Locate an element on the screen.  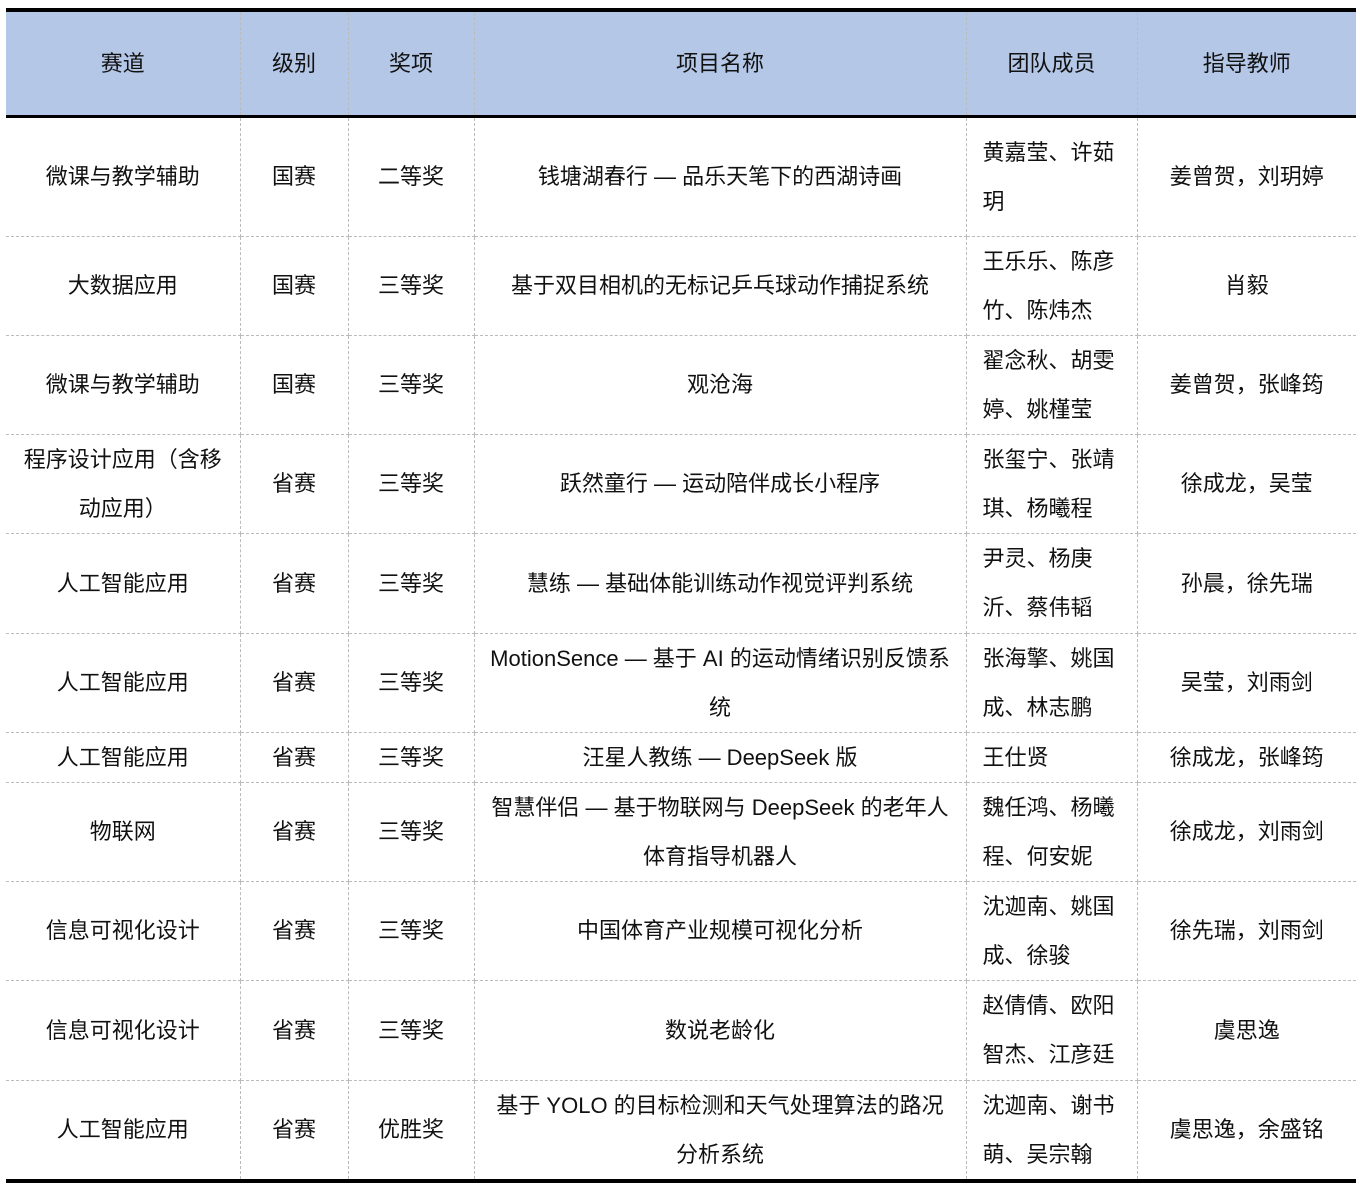
cell-advisor: 徐先瑞，刘雨剑 is located at coordinates (1246, 931).